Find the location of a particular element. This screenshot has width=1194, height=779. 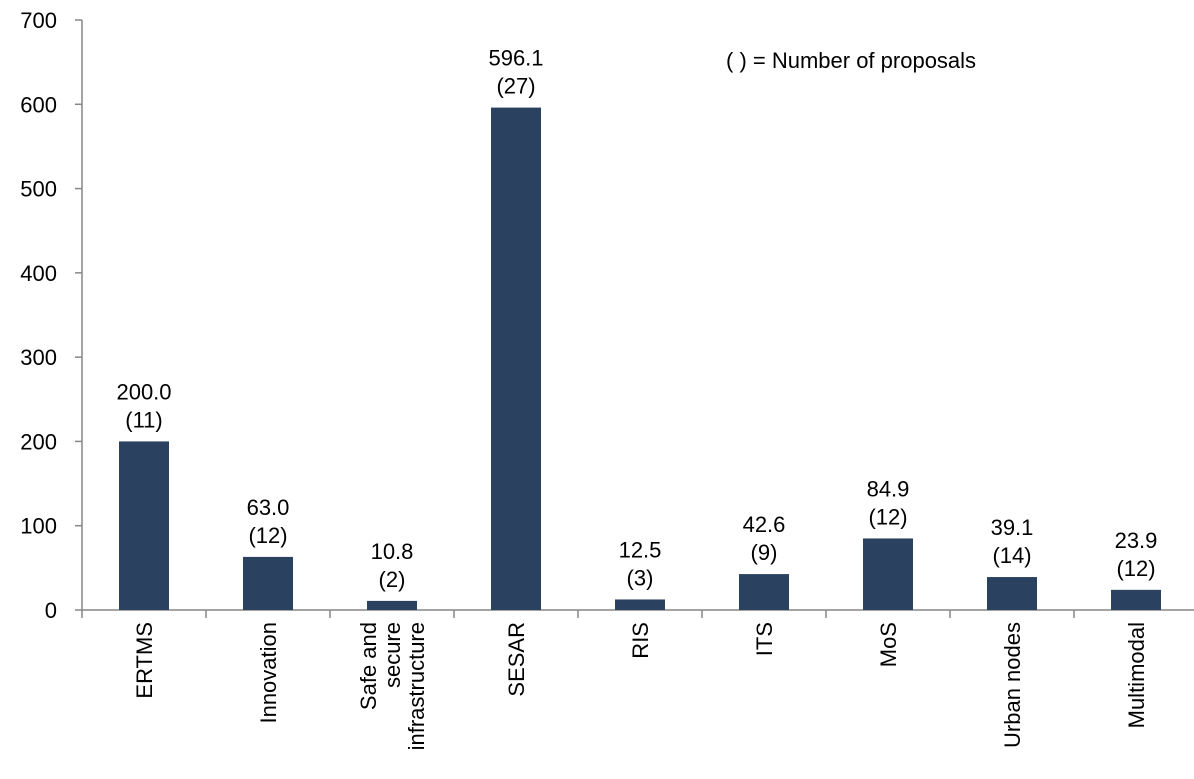

category-label-line: secure is located at coordinates (392, 655).